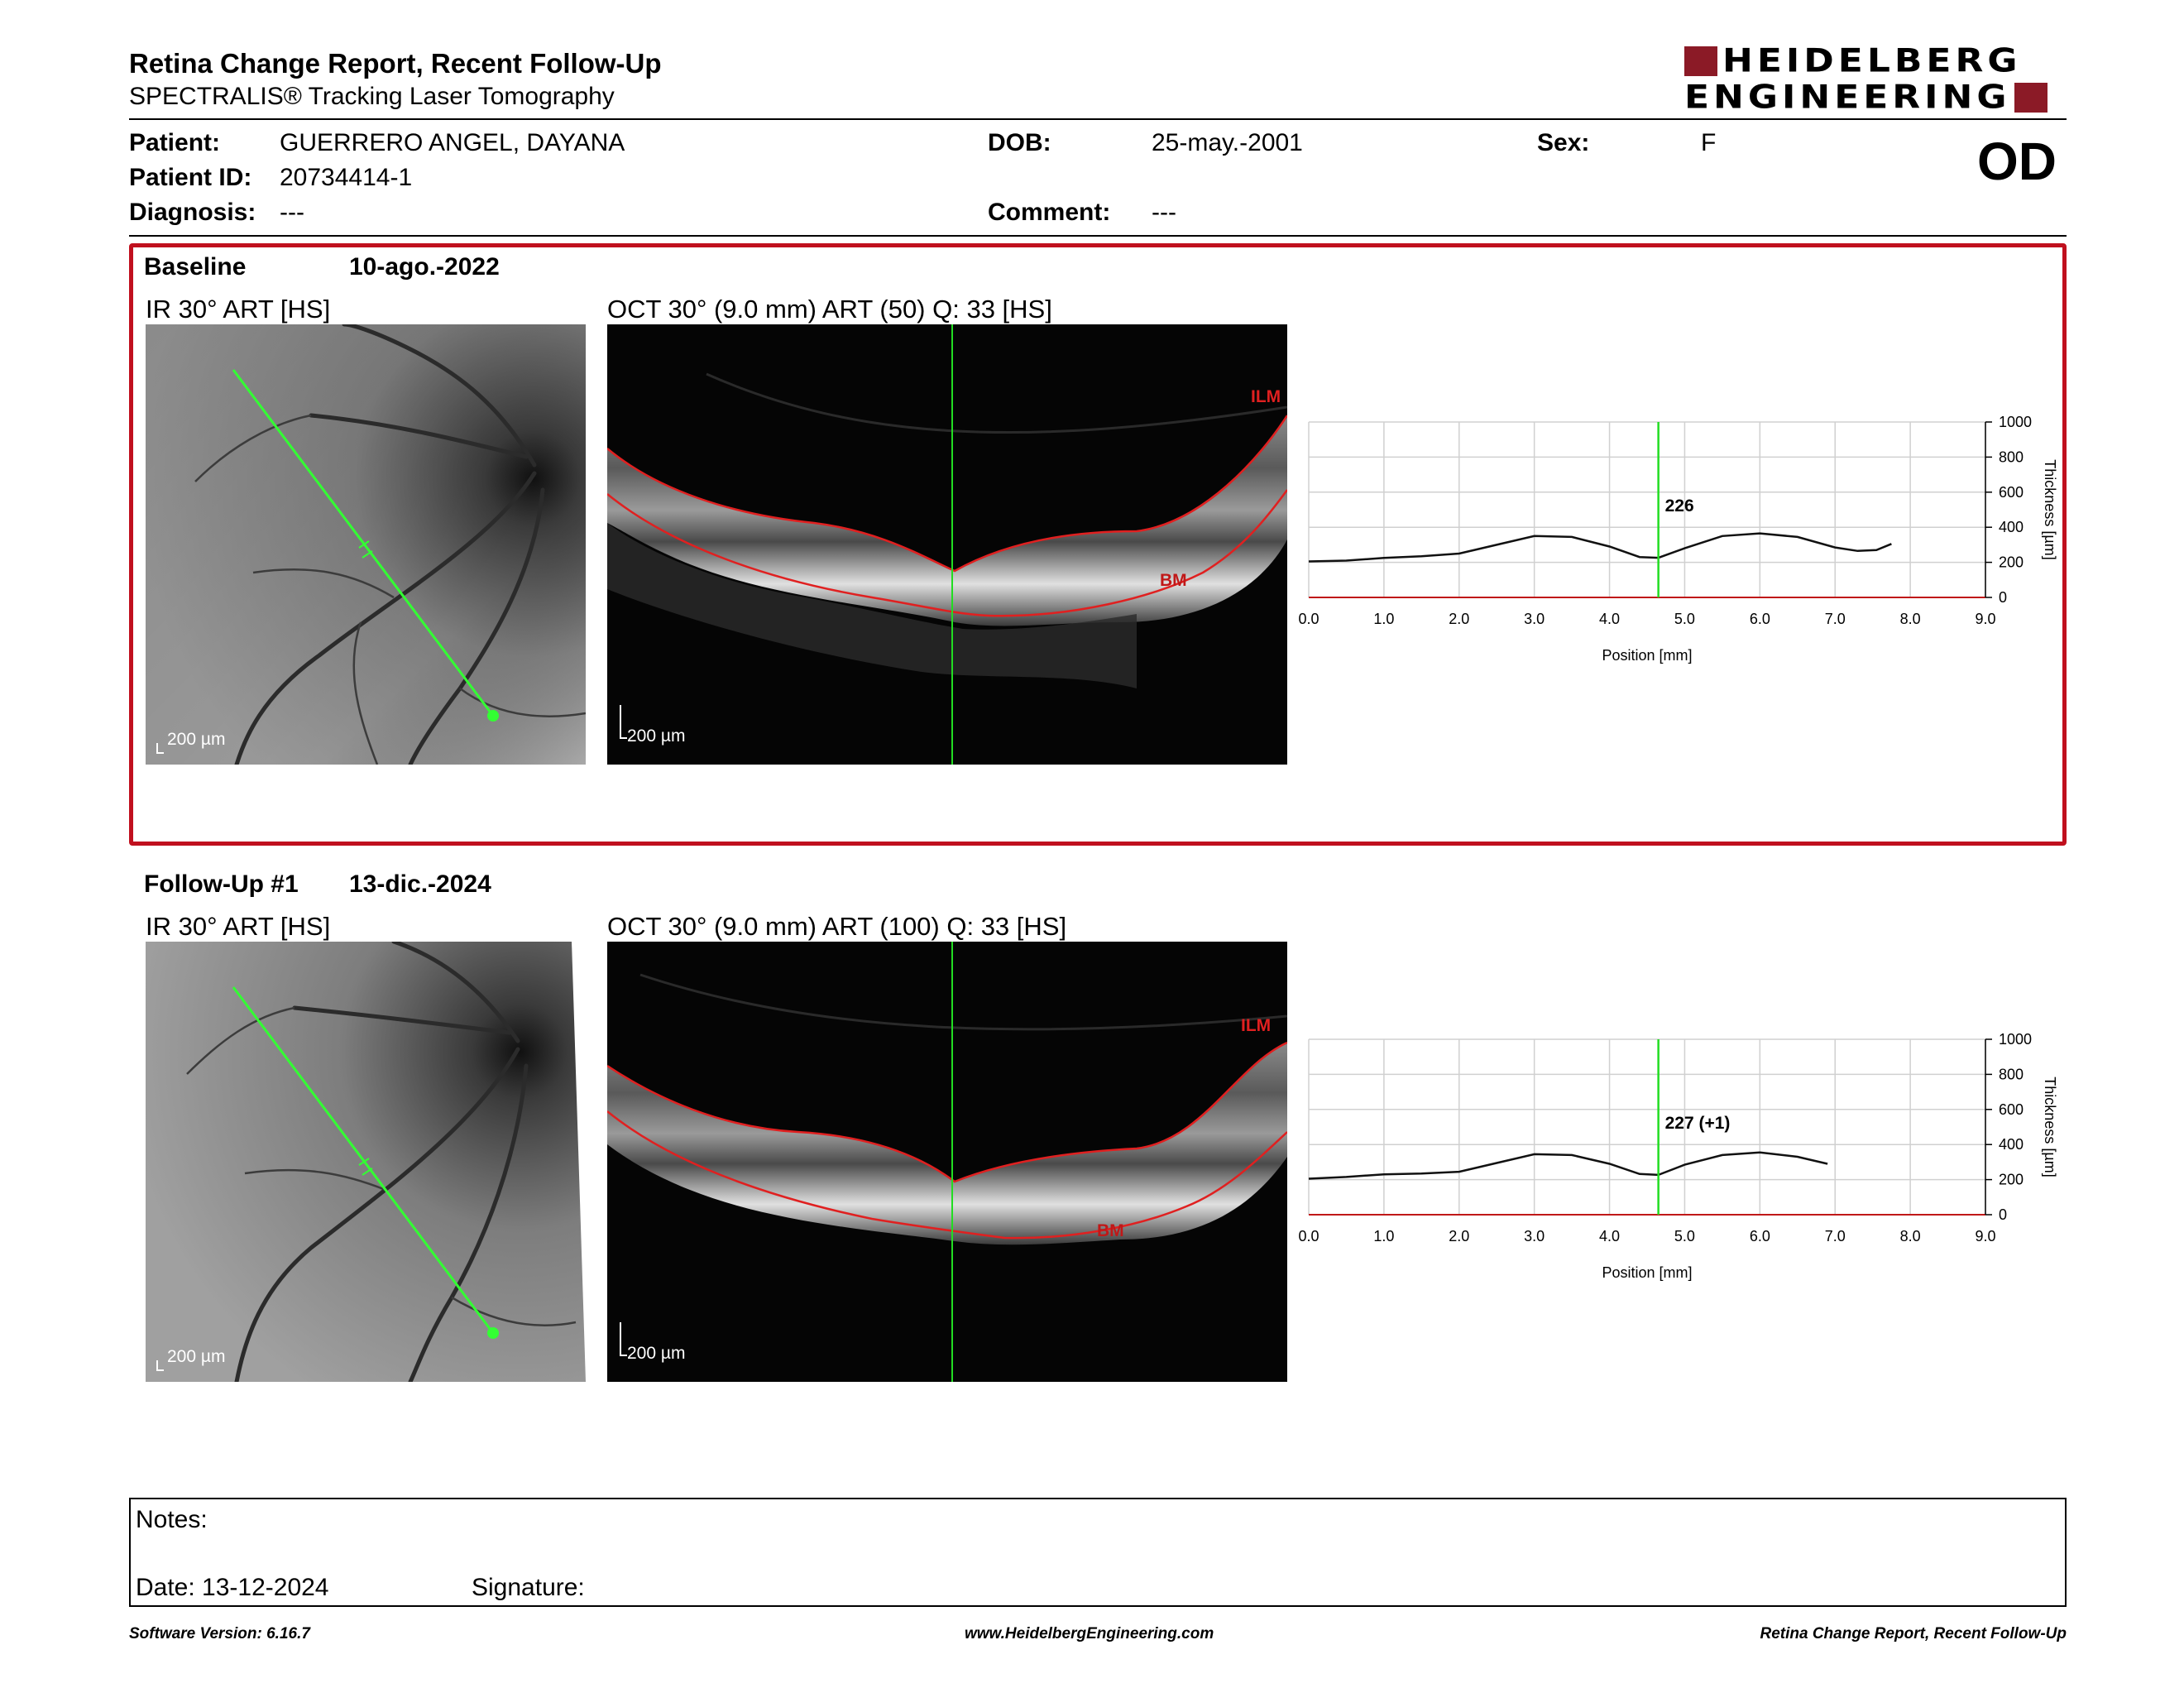 The width and height of the screenshot is (2184, 1688). Describe the element at coordinates (1019, 142) in the screenshot. I see `dob-label: DOB:` at that location.